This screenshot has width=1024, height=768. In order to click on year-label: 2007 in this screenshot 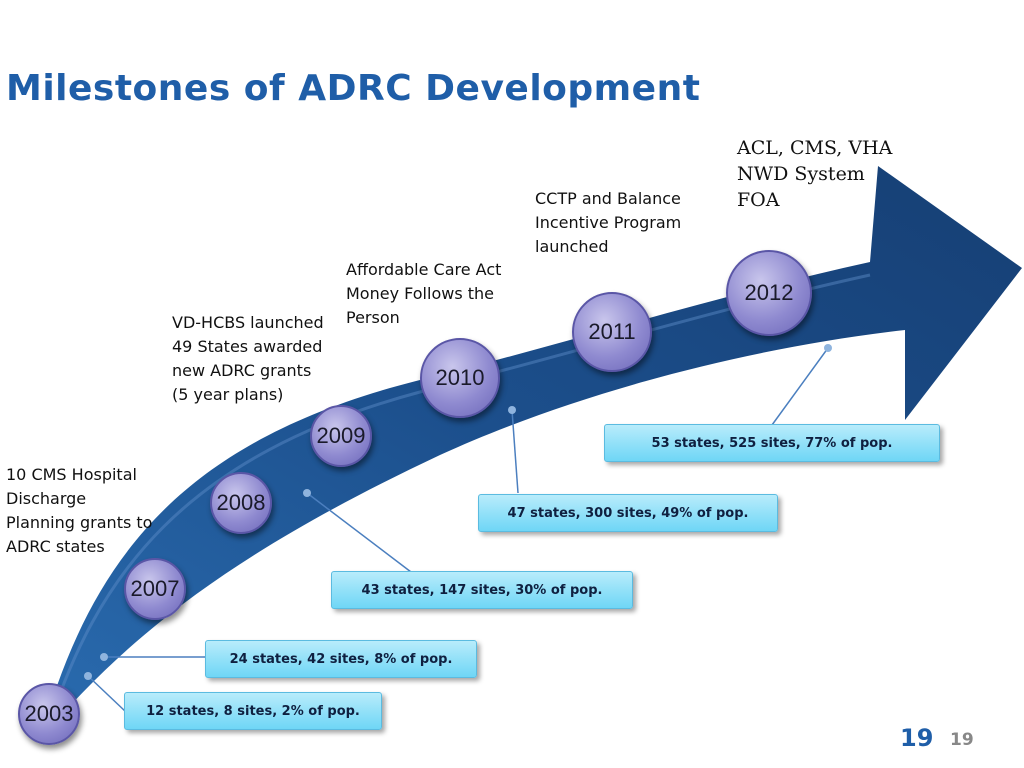, I will do `click(155, 588)`.